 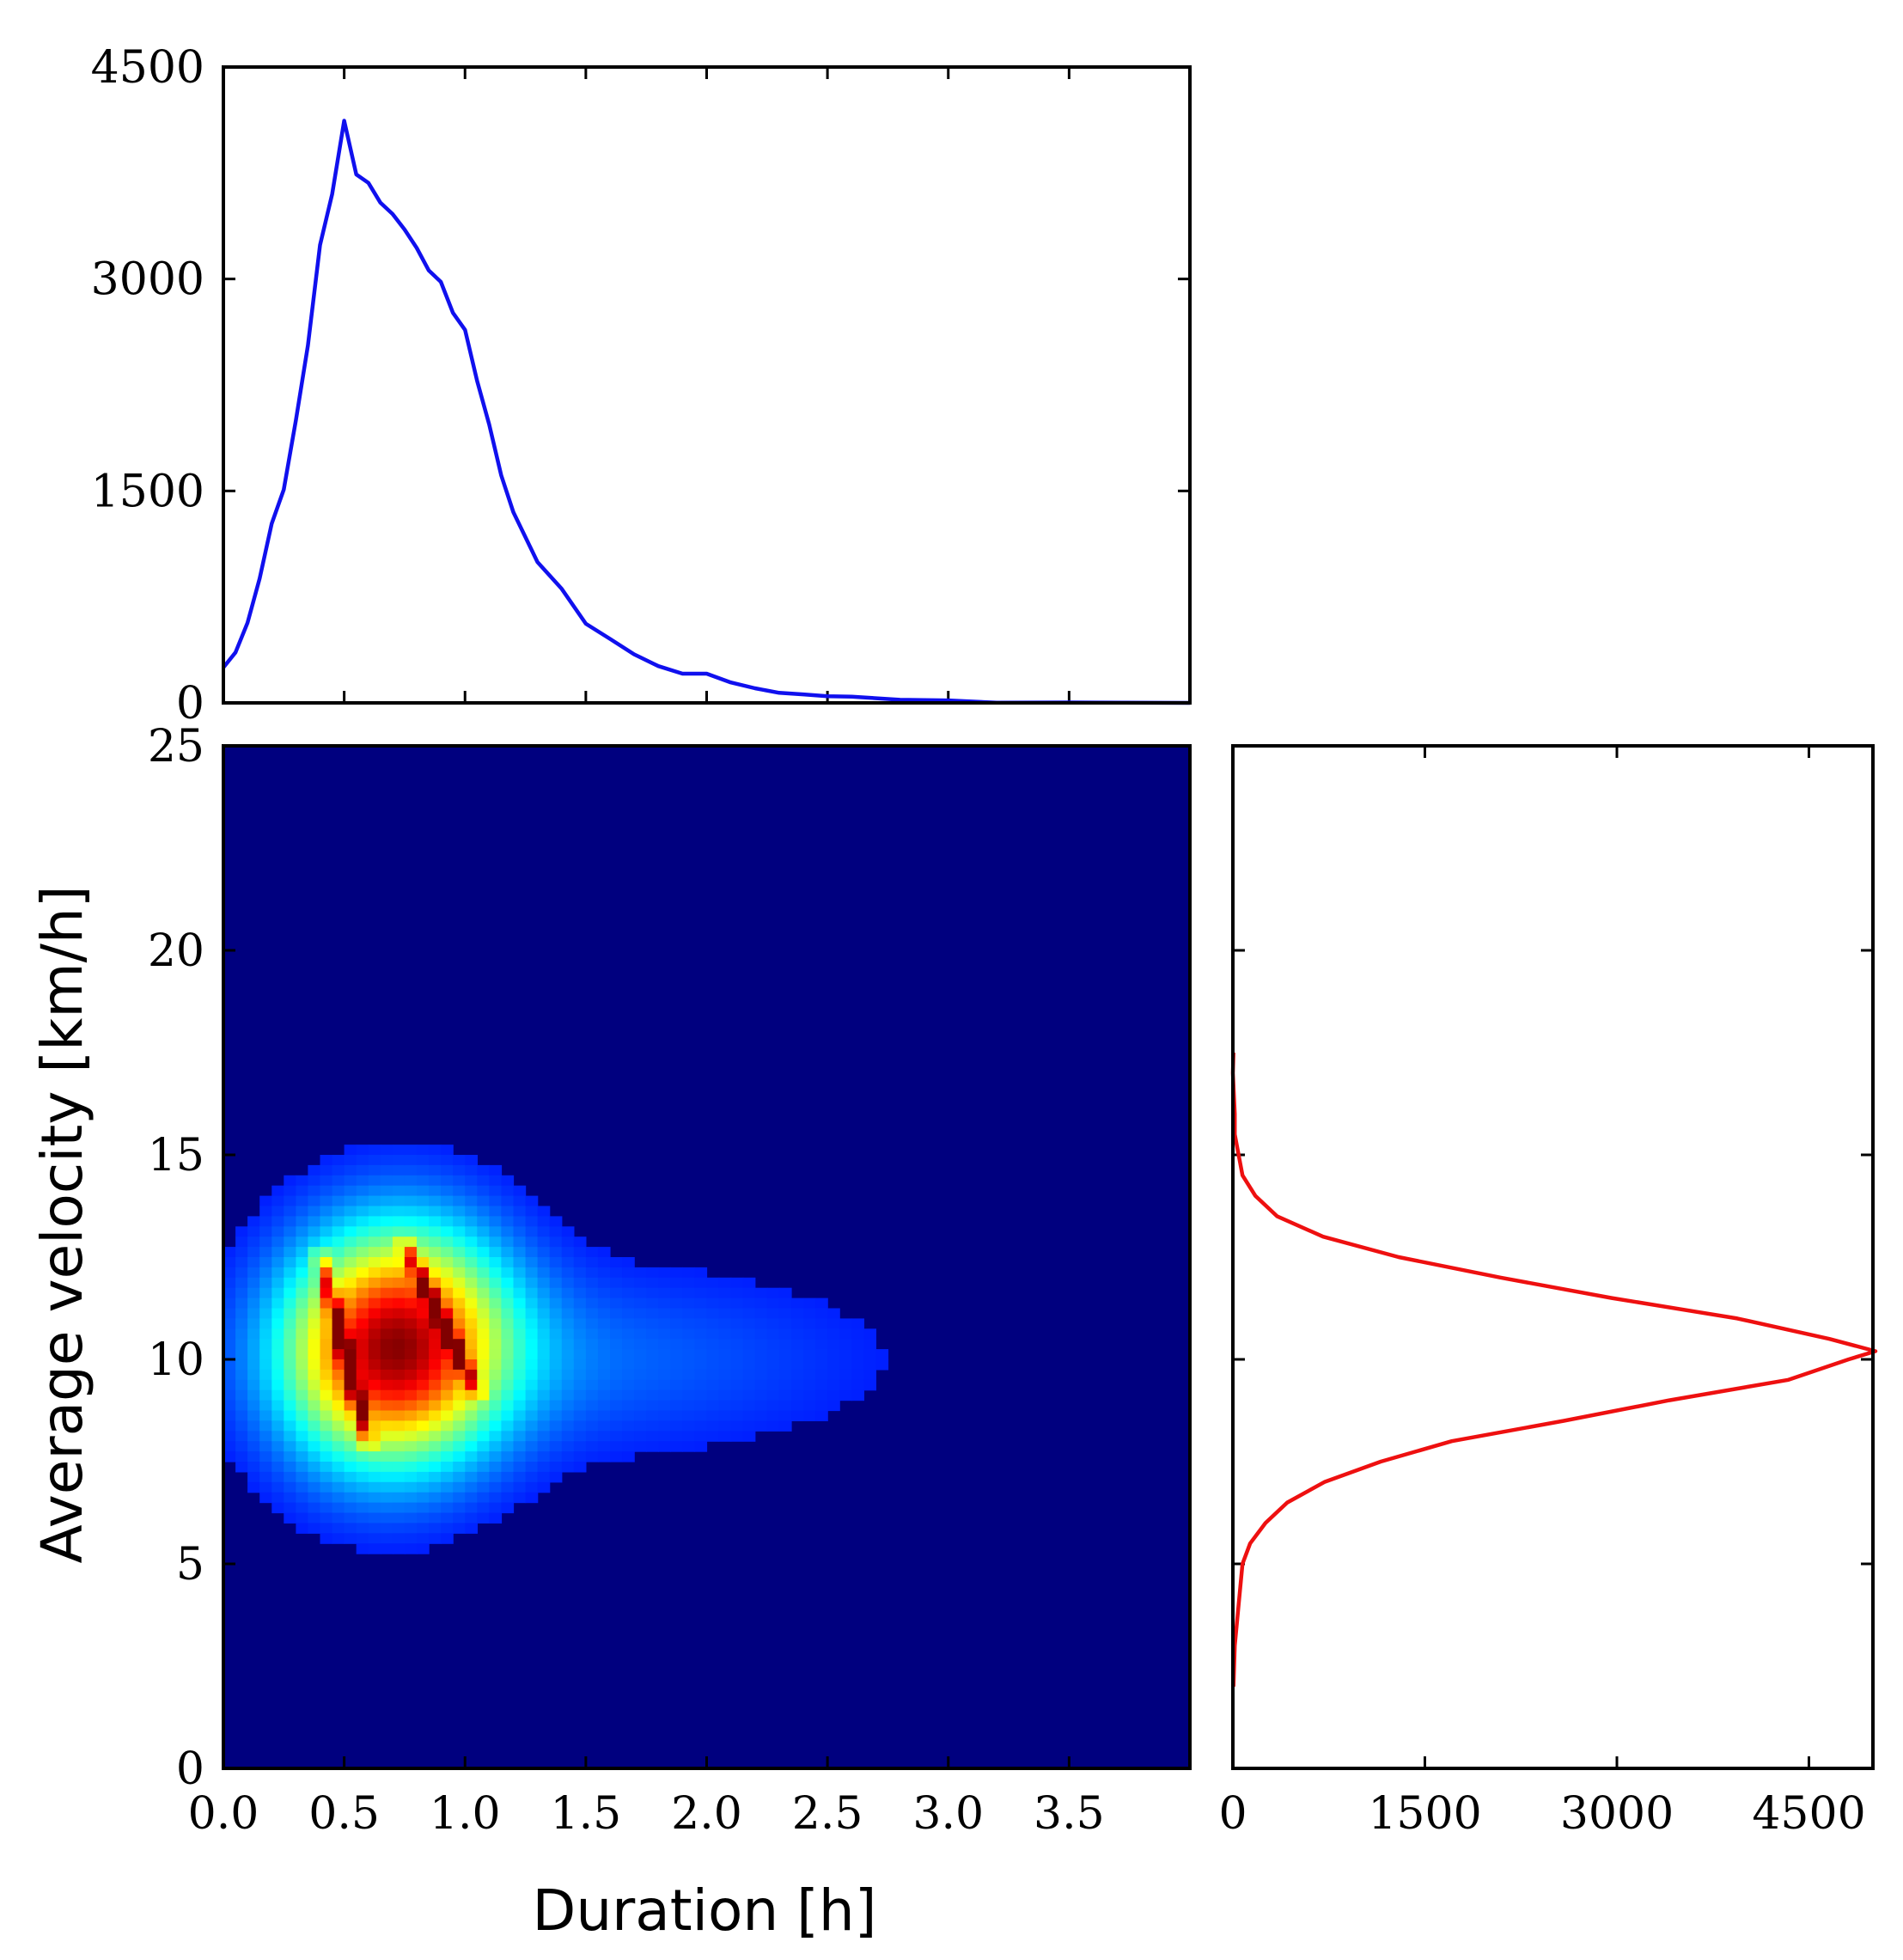 I want to click on right-x-tick-label: 3000, so click(x=1617, y=1814).